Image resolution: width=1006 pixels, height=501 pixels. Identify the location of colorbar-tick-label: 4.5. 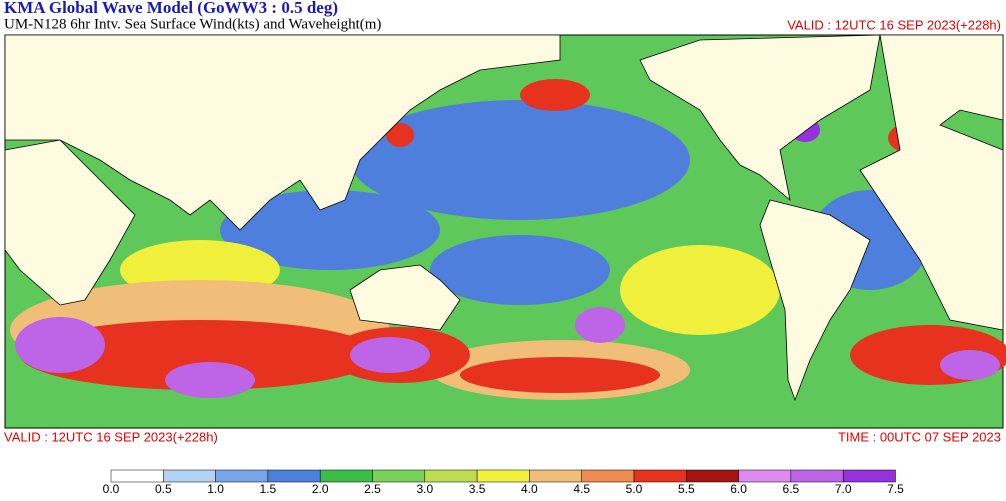
(581, 489).